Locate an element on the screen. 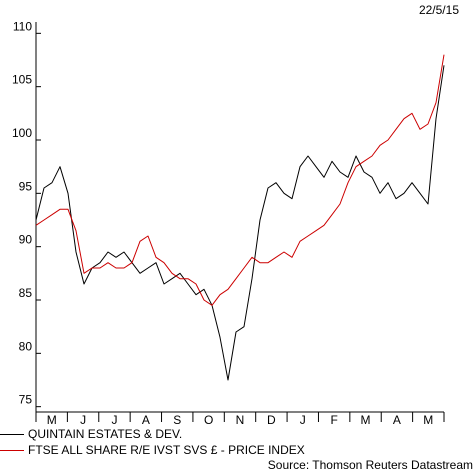 This screenshot has width=475, height=476. legend-label-quintain: QUINTAIN ESTATES & DEV. is located at coordinates (105, 434).